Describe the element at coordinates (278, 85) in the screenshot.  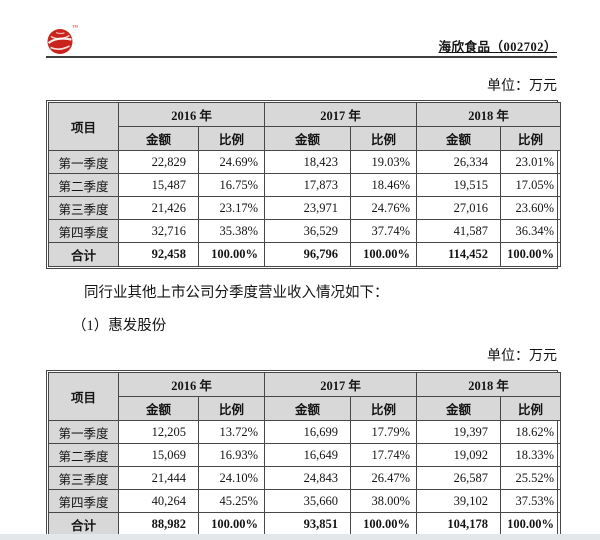
I see `unit-label-row-top: 单位：万元` at that location.